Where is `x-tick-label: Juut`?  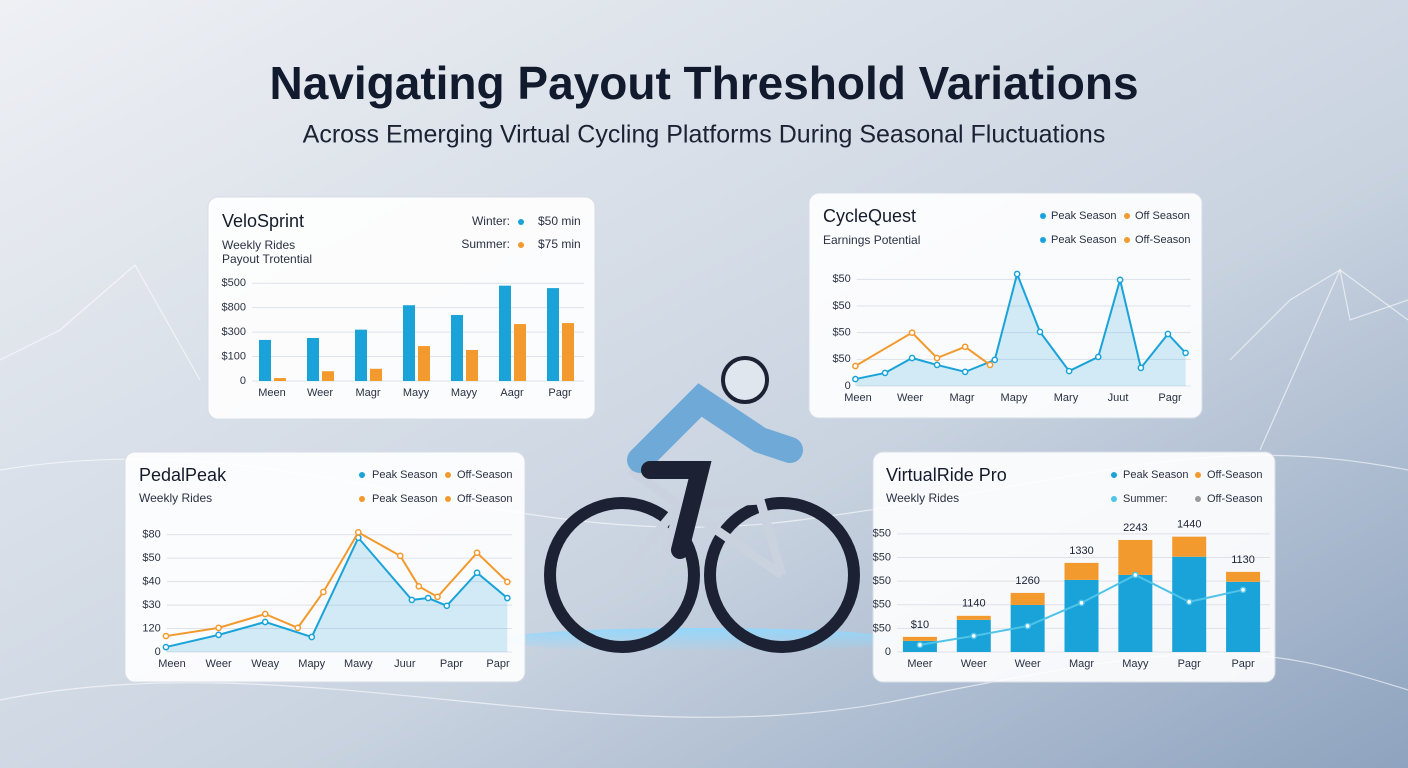
x-tick-label: Juut is located at coordinates (1118, 398).